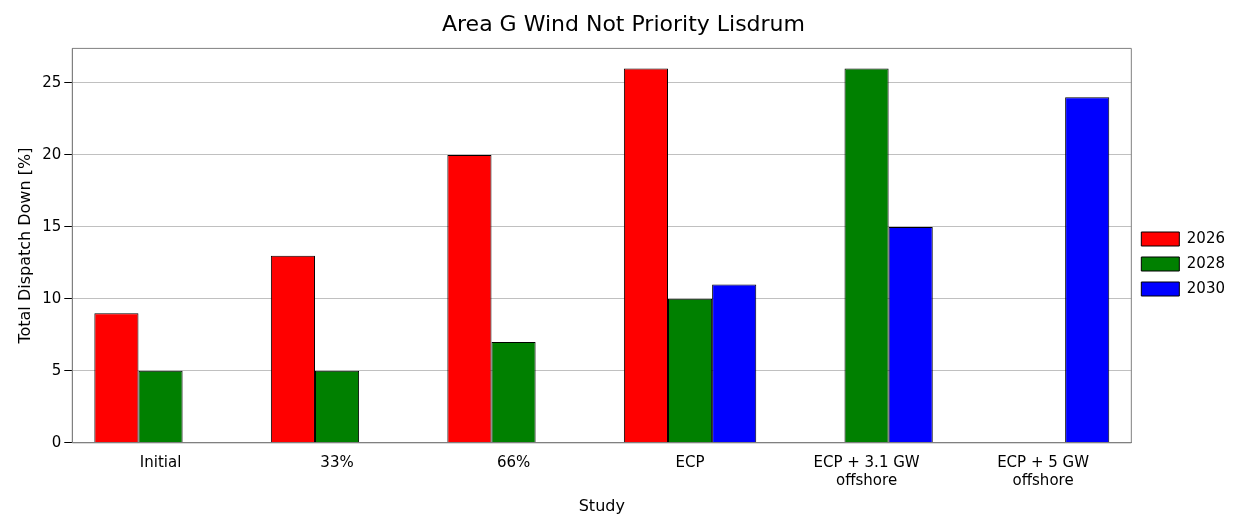  I want to click on x-tick-label: ECP, so click(690, 461).